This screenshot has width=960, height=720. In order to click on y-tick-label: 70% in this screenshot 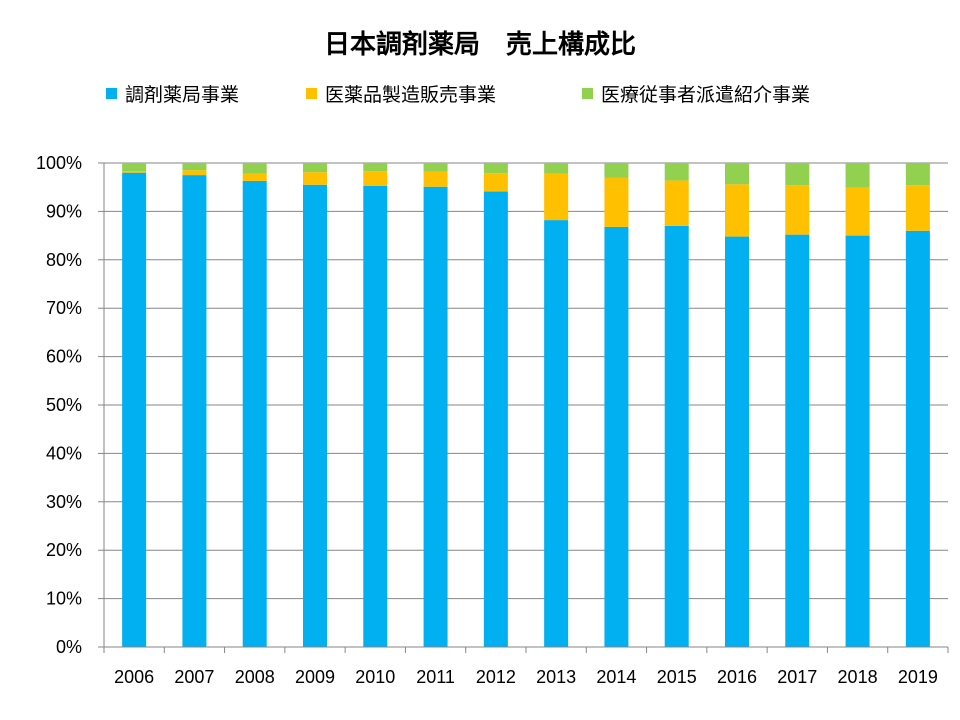, I will do `click(64, 308)`.